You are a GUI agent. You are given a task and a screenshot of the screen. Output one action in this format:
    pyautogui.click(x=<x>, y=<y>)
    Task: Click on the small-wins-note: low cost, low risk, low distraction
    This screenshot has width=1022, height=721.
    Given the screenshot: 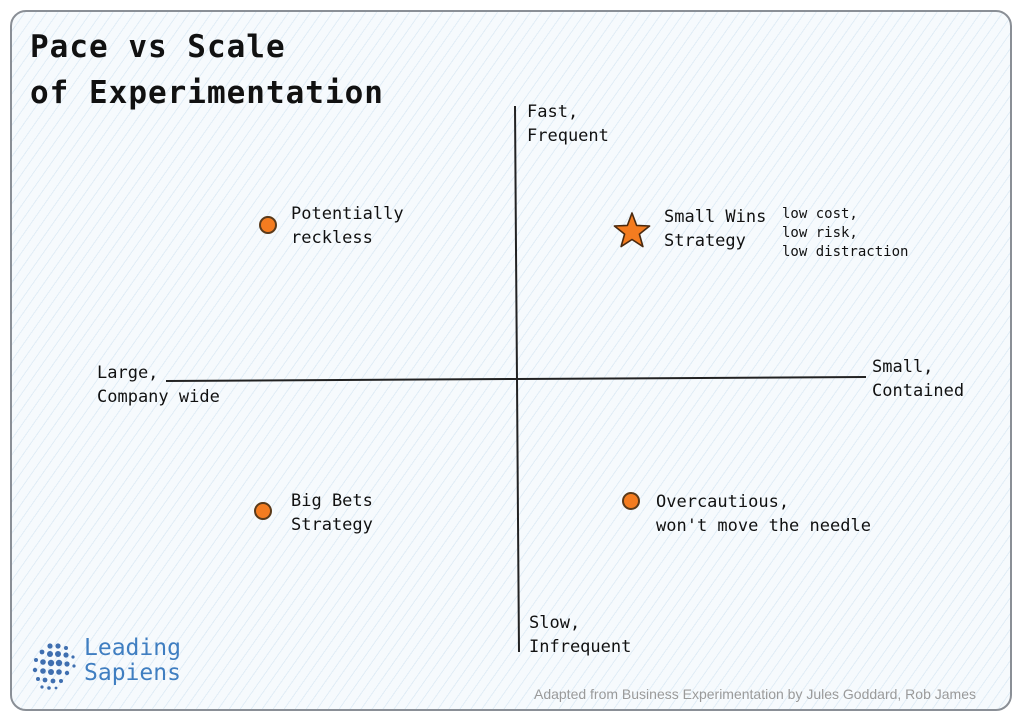 What is the action you would take?
    pyautogui.click(x=845, y=233)
    